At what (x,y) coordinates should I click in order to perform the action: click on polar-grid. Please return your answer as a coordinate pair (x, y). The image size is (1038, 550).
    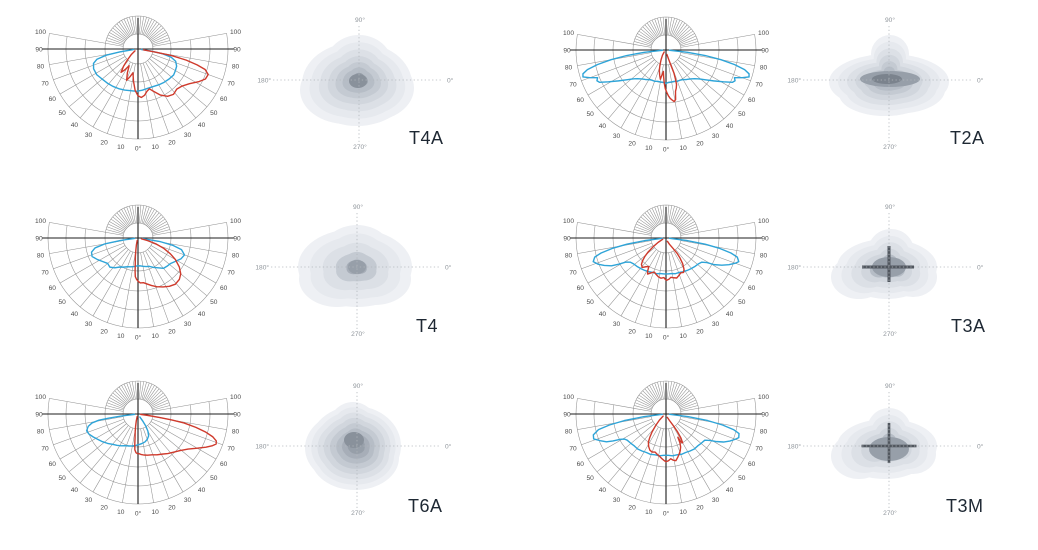
    Looking at the image, I should click on (666, 442).